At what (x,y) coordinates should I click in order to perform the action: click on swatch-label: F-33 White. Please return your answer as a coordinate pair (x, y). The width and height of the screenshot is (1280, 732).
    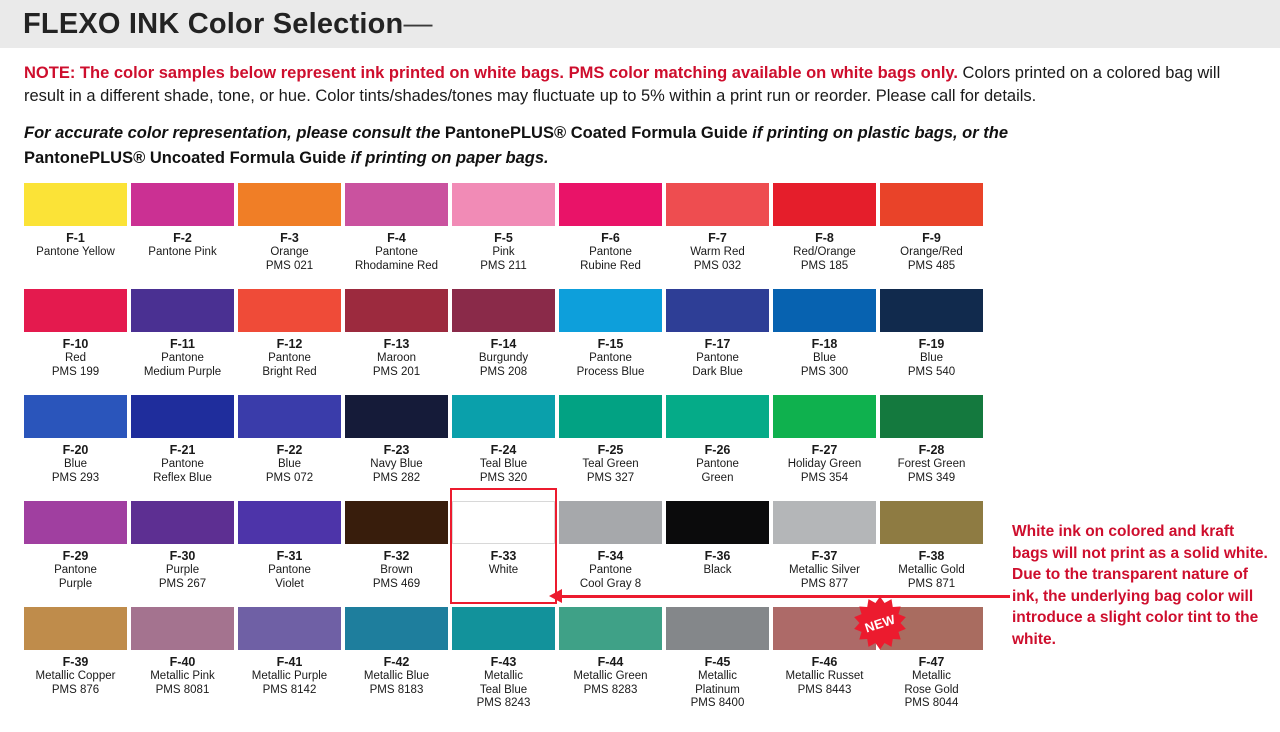
    Looking at the image, I should click on (503, 563).